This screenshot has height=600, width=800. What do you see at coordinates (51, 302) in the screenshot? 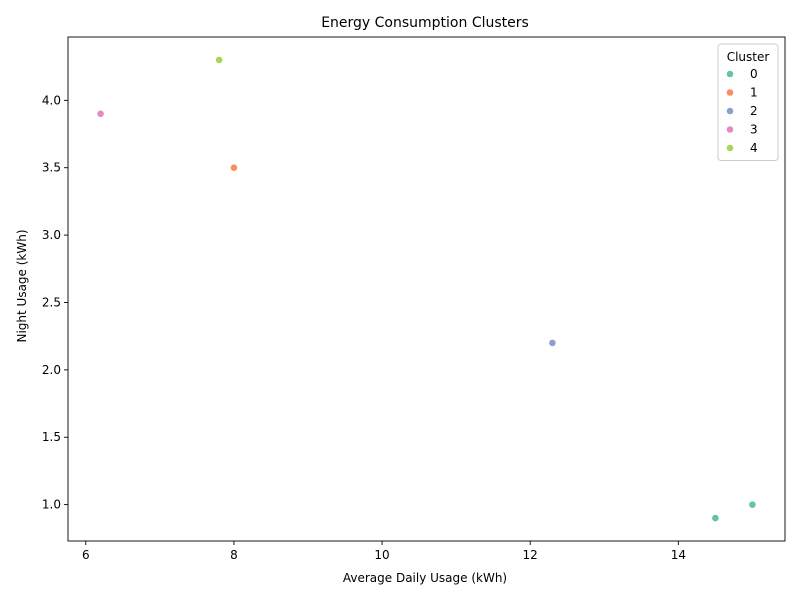
I see `y-tick-label: 2.5` at bounding box center [51, 302].